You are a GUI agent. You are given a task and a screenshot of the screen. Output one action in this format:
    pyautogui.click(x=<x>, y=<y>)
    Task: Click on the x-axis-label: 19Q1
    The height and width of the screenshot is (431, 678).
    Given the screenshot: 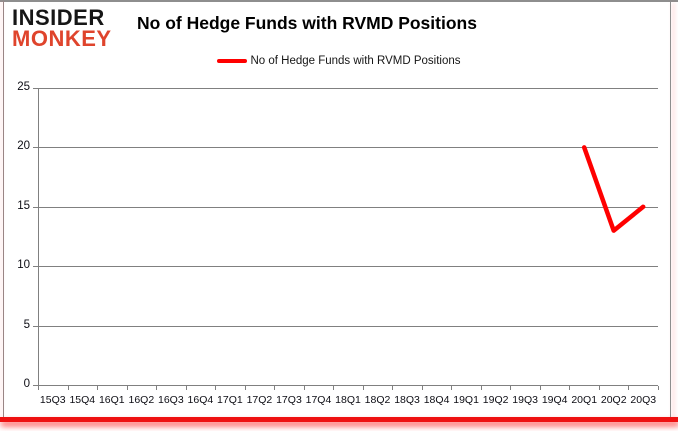 What is the action you would take?
    pyautogui.click(x=466, y=400)
    